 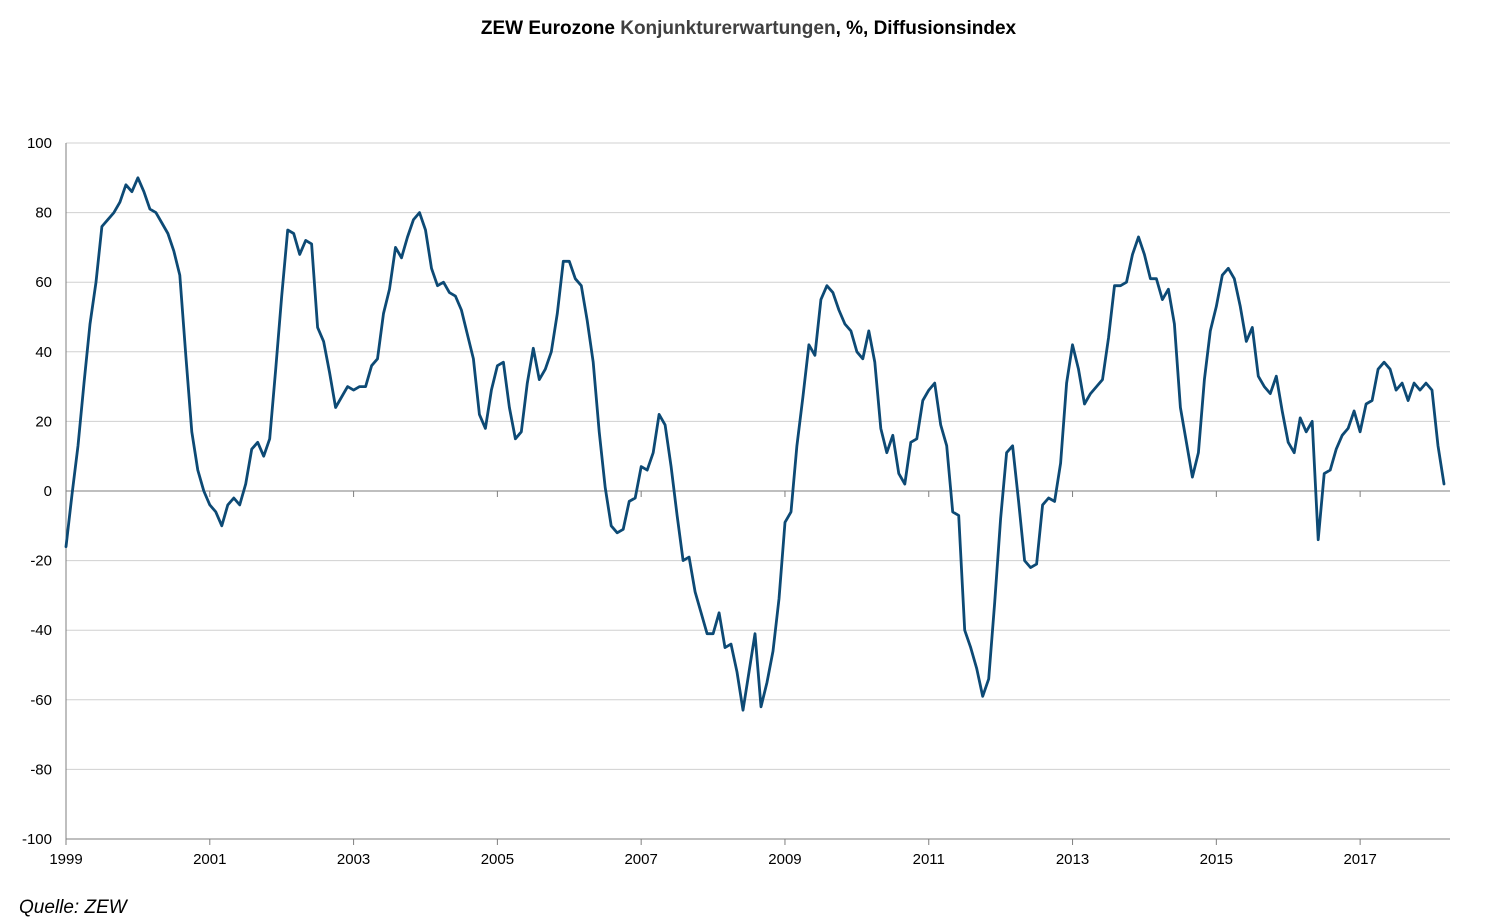 I want to click on x-tick-label: 2017, so click(x=1359, y=859).